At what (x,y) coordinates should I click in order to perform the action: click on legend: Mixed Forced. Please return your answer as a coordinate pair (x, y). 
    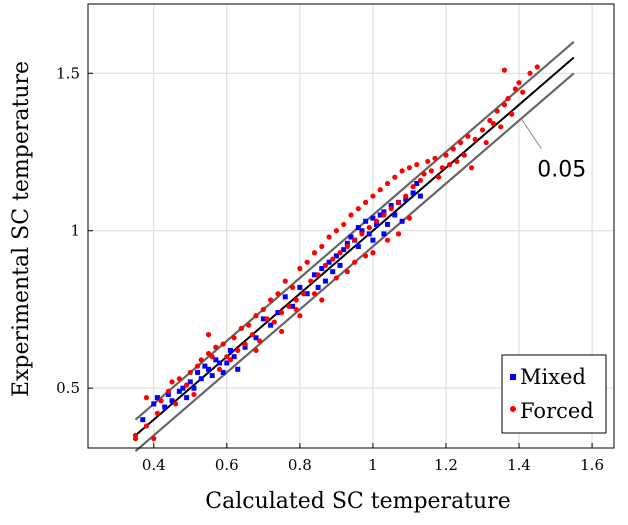
    Looking at the image, I should click on (554, 394).